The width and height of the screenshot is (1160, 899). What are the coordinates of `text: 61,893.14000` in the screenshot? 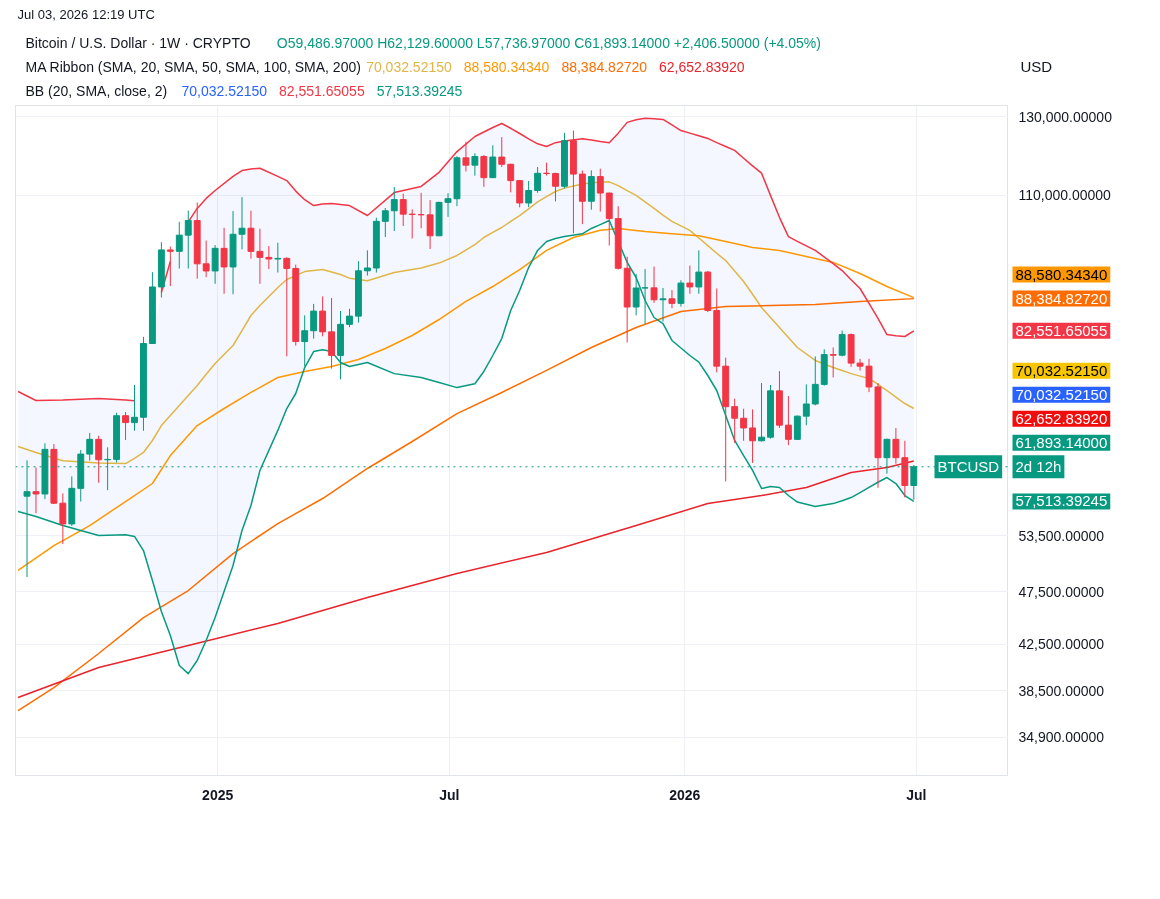 It's located at (1061, 442).